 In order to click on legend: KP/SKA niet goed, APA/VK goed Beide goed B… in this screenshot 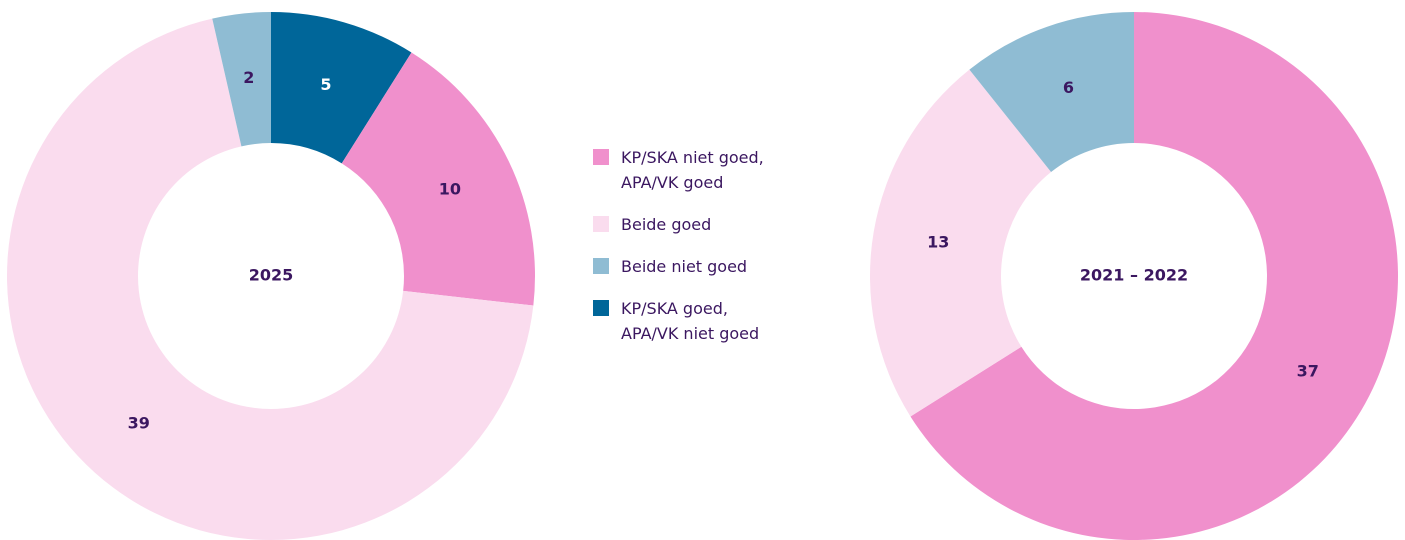, I will do `click(688, 254)`.